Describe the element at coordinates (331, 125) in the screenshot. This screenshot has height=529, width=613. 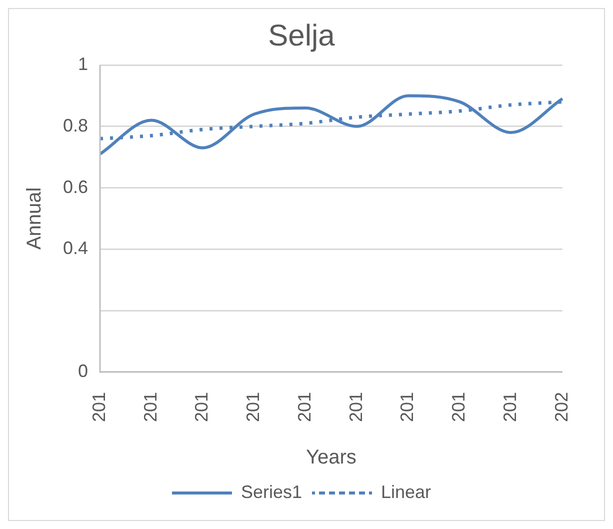
I see `line-series` at that location.